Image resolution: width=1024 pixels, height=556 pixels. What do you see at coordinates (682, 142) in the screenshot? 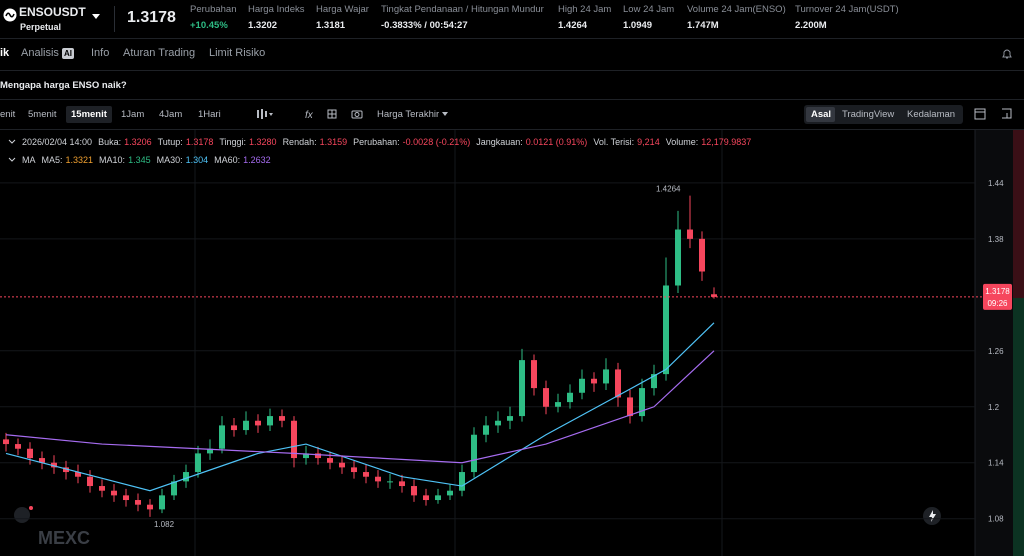
I see `info-label: Volume:` at bounding box center [682, 142].